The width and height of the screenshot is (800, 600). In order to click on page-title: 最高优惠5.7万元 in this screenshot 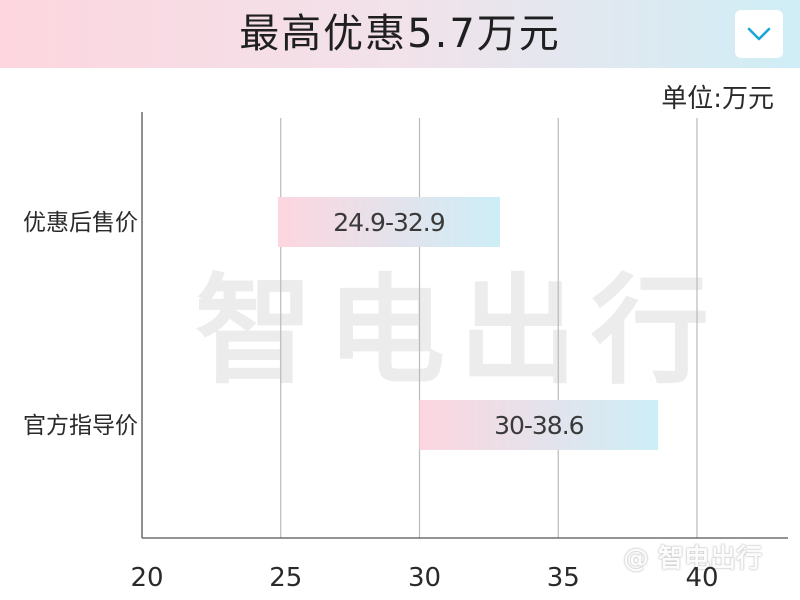, I will do `click(400, 34)`.